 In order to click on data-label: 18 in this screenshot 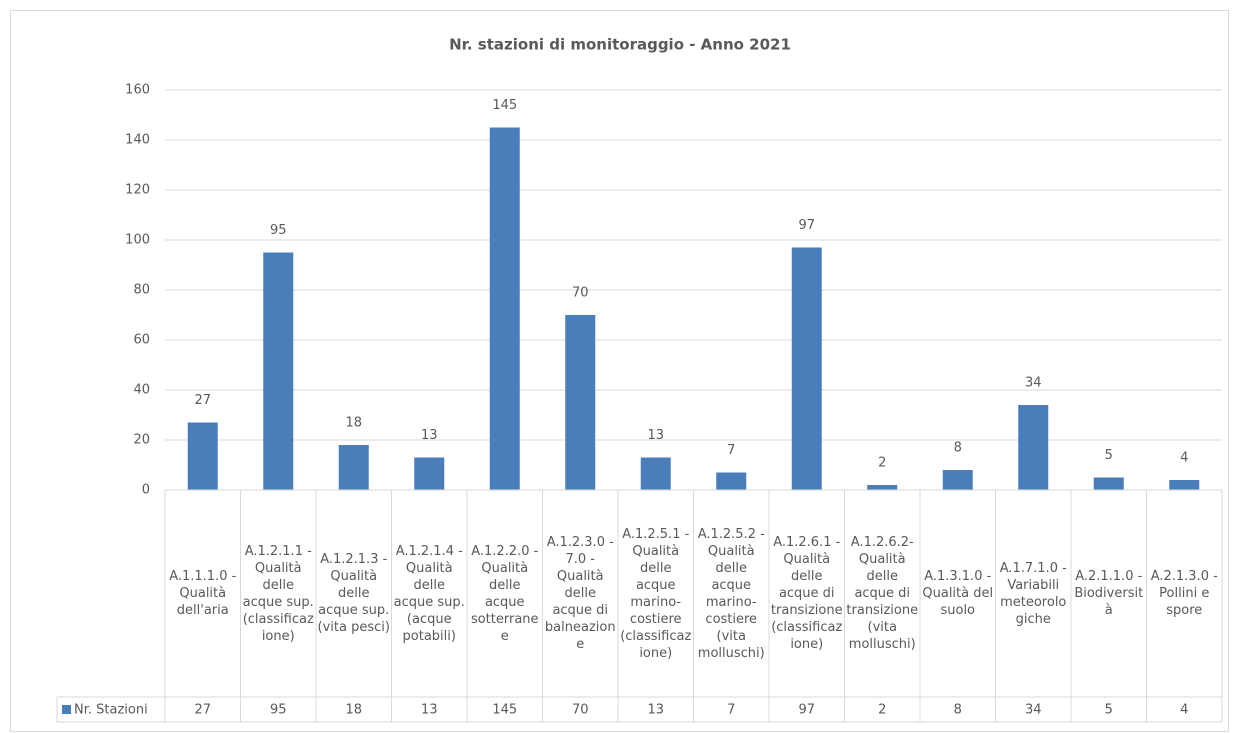, I will do `click(353, 423)`.